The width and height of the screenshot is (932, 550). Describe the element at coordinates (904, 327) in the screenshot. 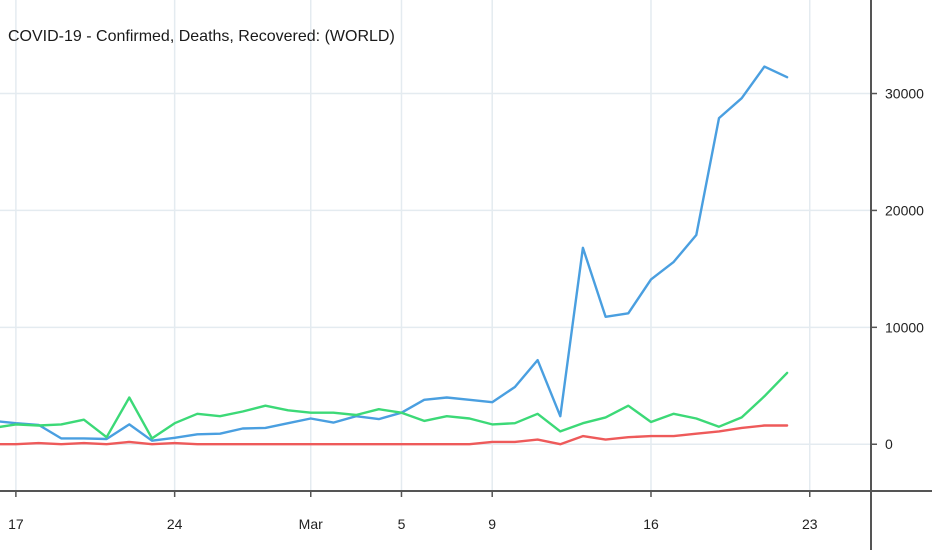

I see `y-tick-label: 10000` at that location.